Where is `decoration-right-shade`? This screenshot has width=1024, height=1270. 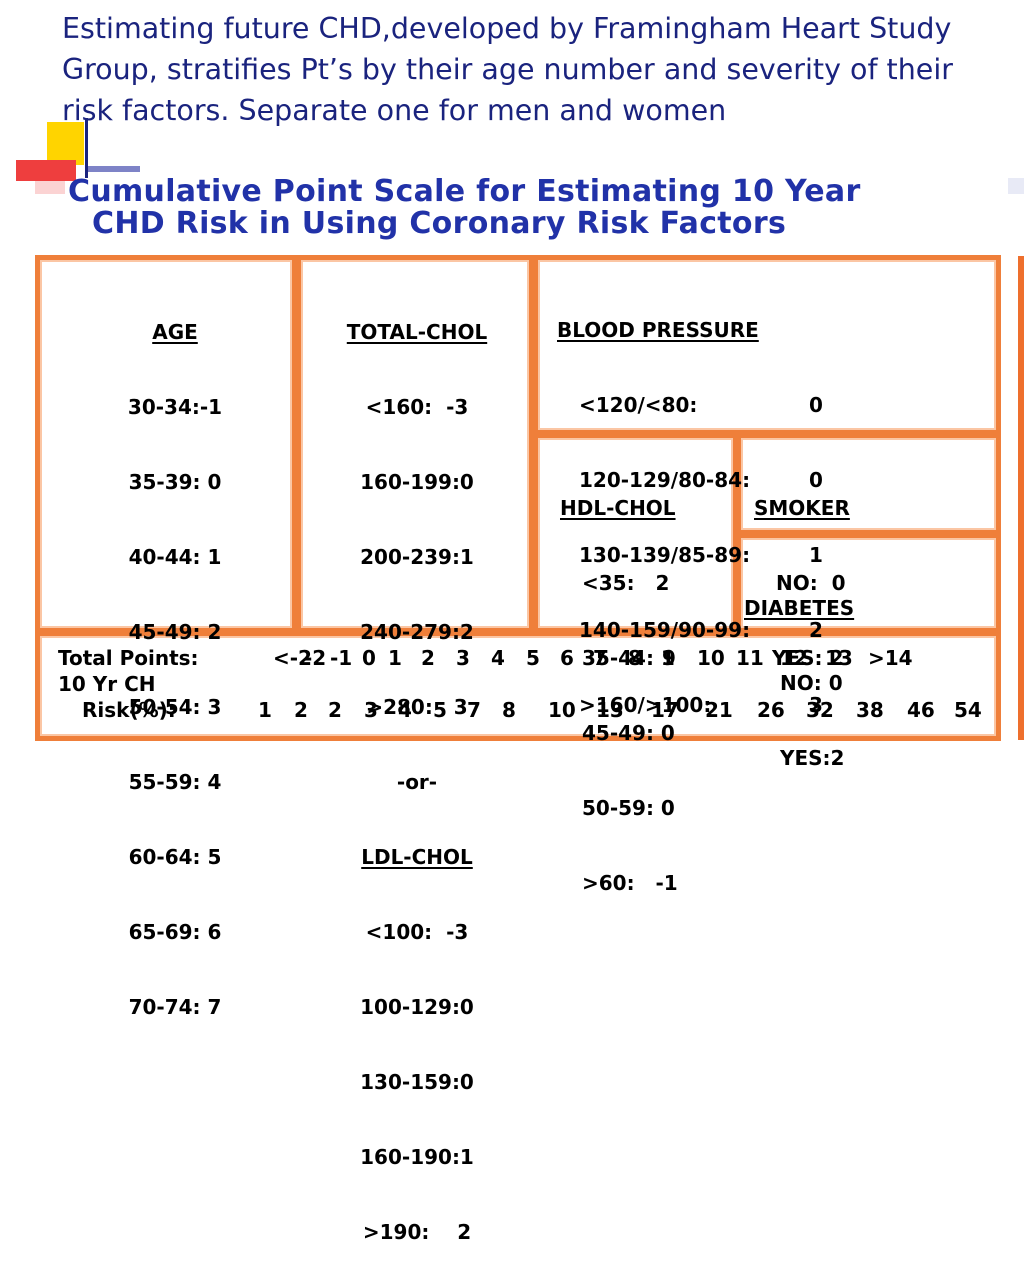
decoration-right-shade is located at coordinates (1016, 186).